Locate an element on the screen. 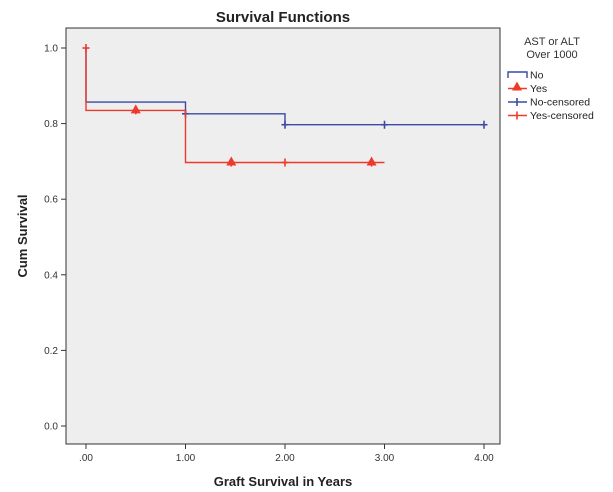  y-tick-label: 1.0 is located at coordinates (51, 49).